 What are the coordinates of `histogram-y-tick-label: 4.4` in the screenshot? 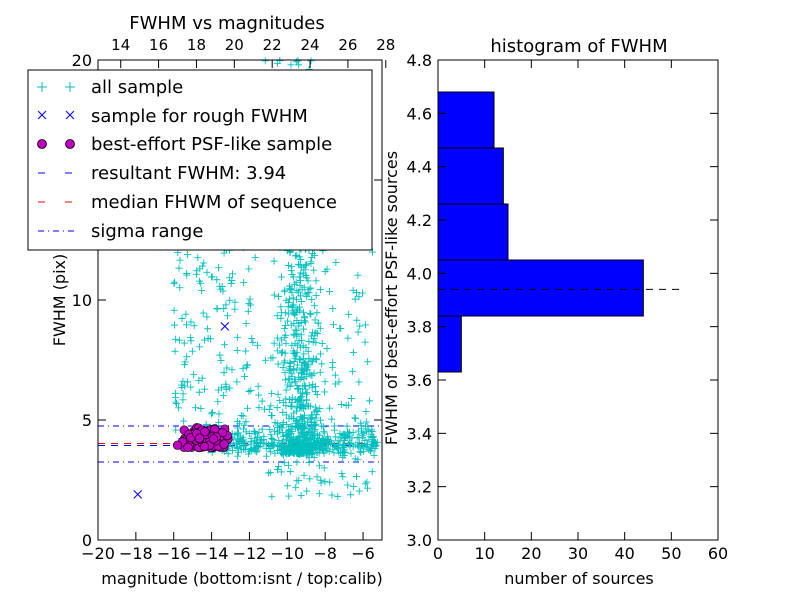 It's located at (419, 167).